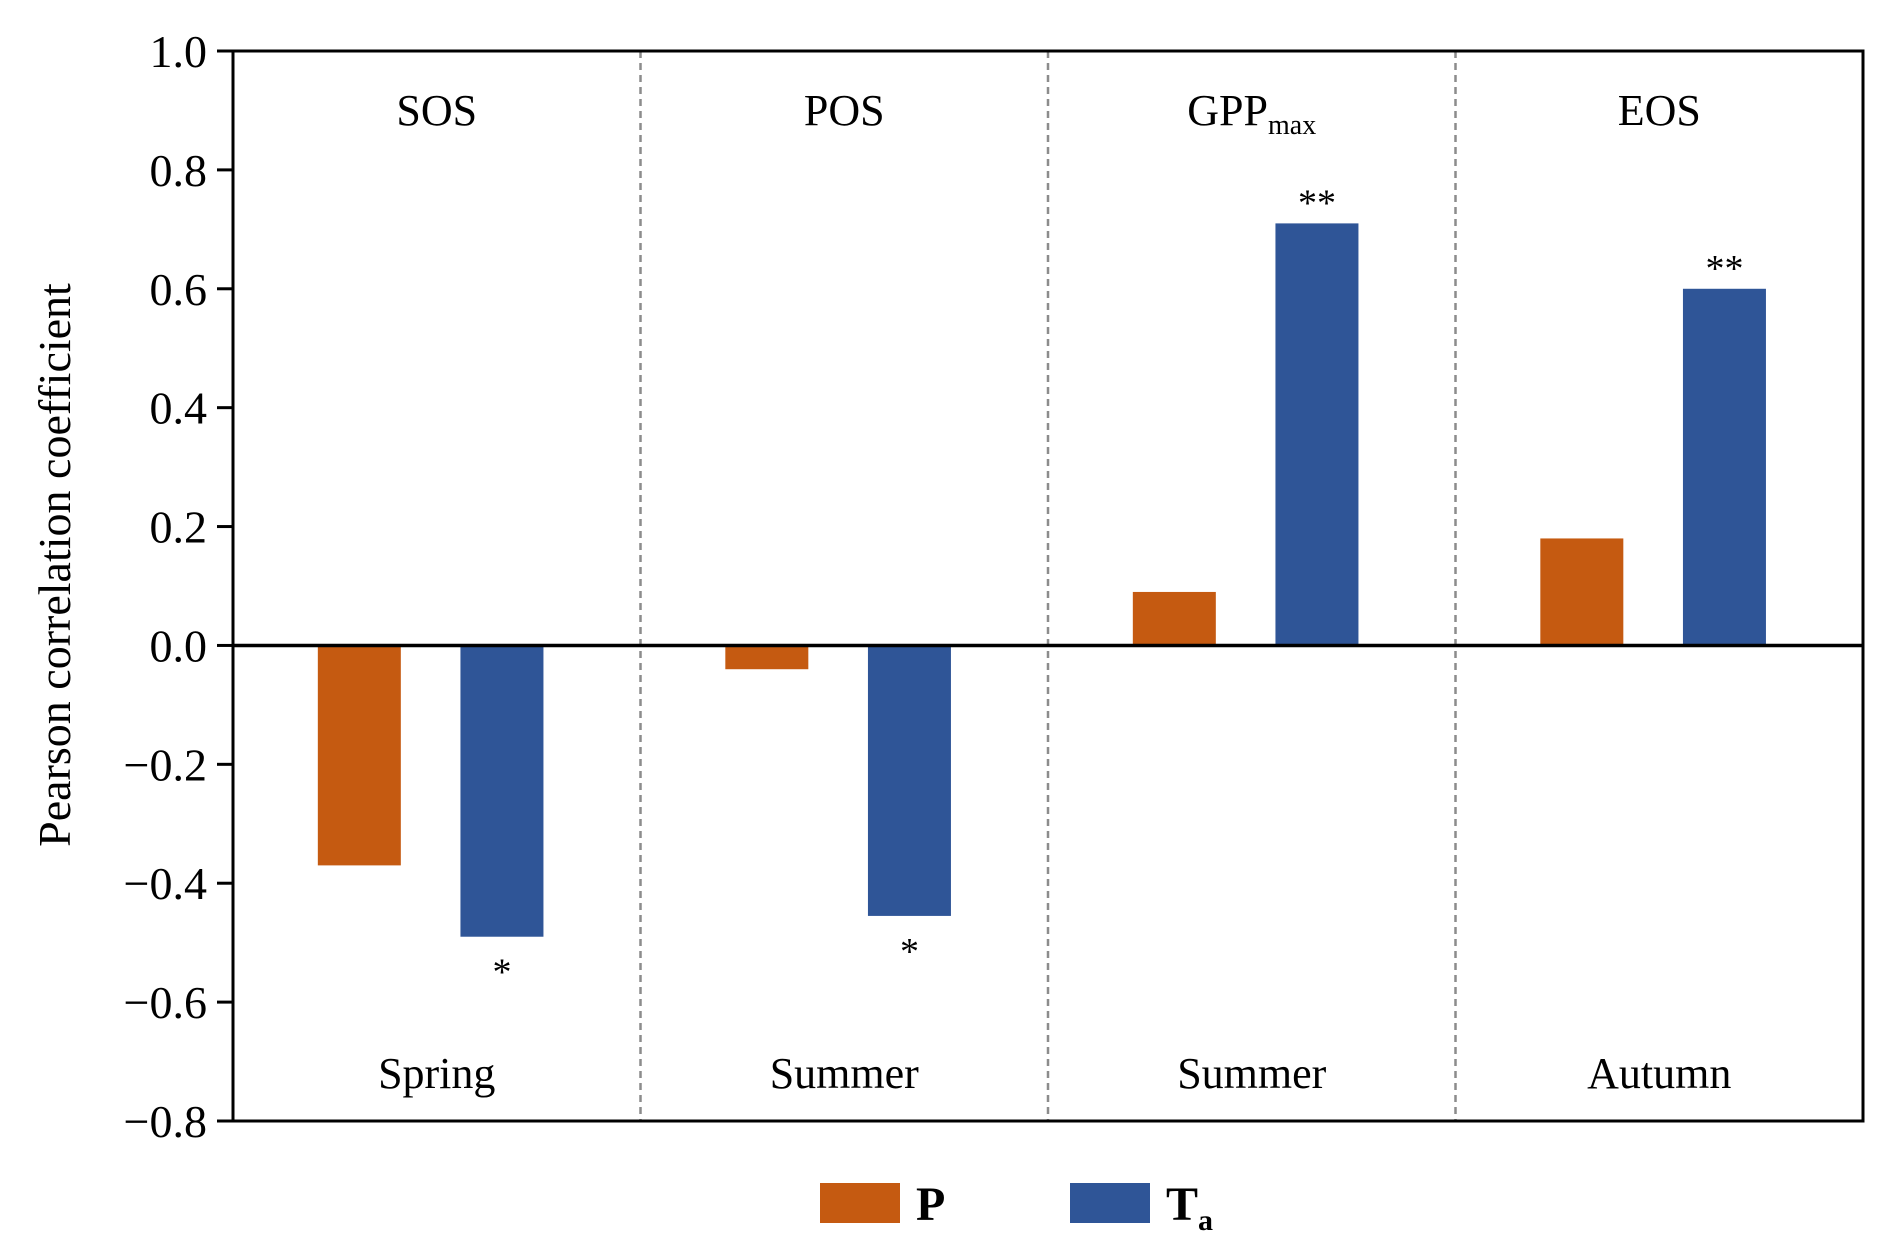  What do you see at coordinates (54, 565) in the screenshot?
I see `y-axis-label: Pearson correlation coefficient` at bounding box center [54, 565].